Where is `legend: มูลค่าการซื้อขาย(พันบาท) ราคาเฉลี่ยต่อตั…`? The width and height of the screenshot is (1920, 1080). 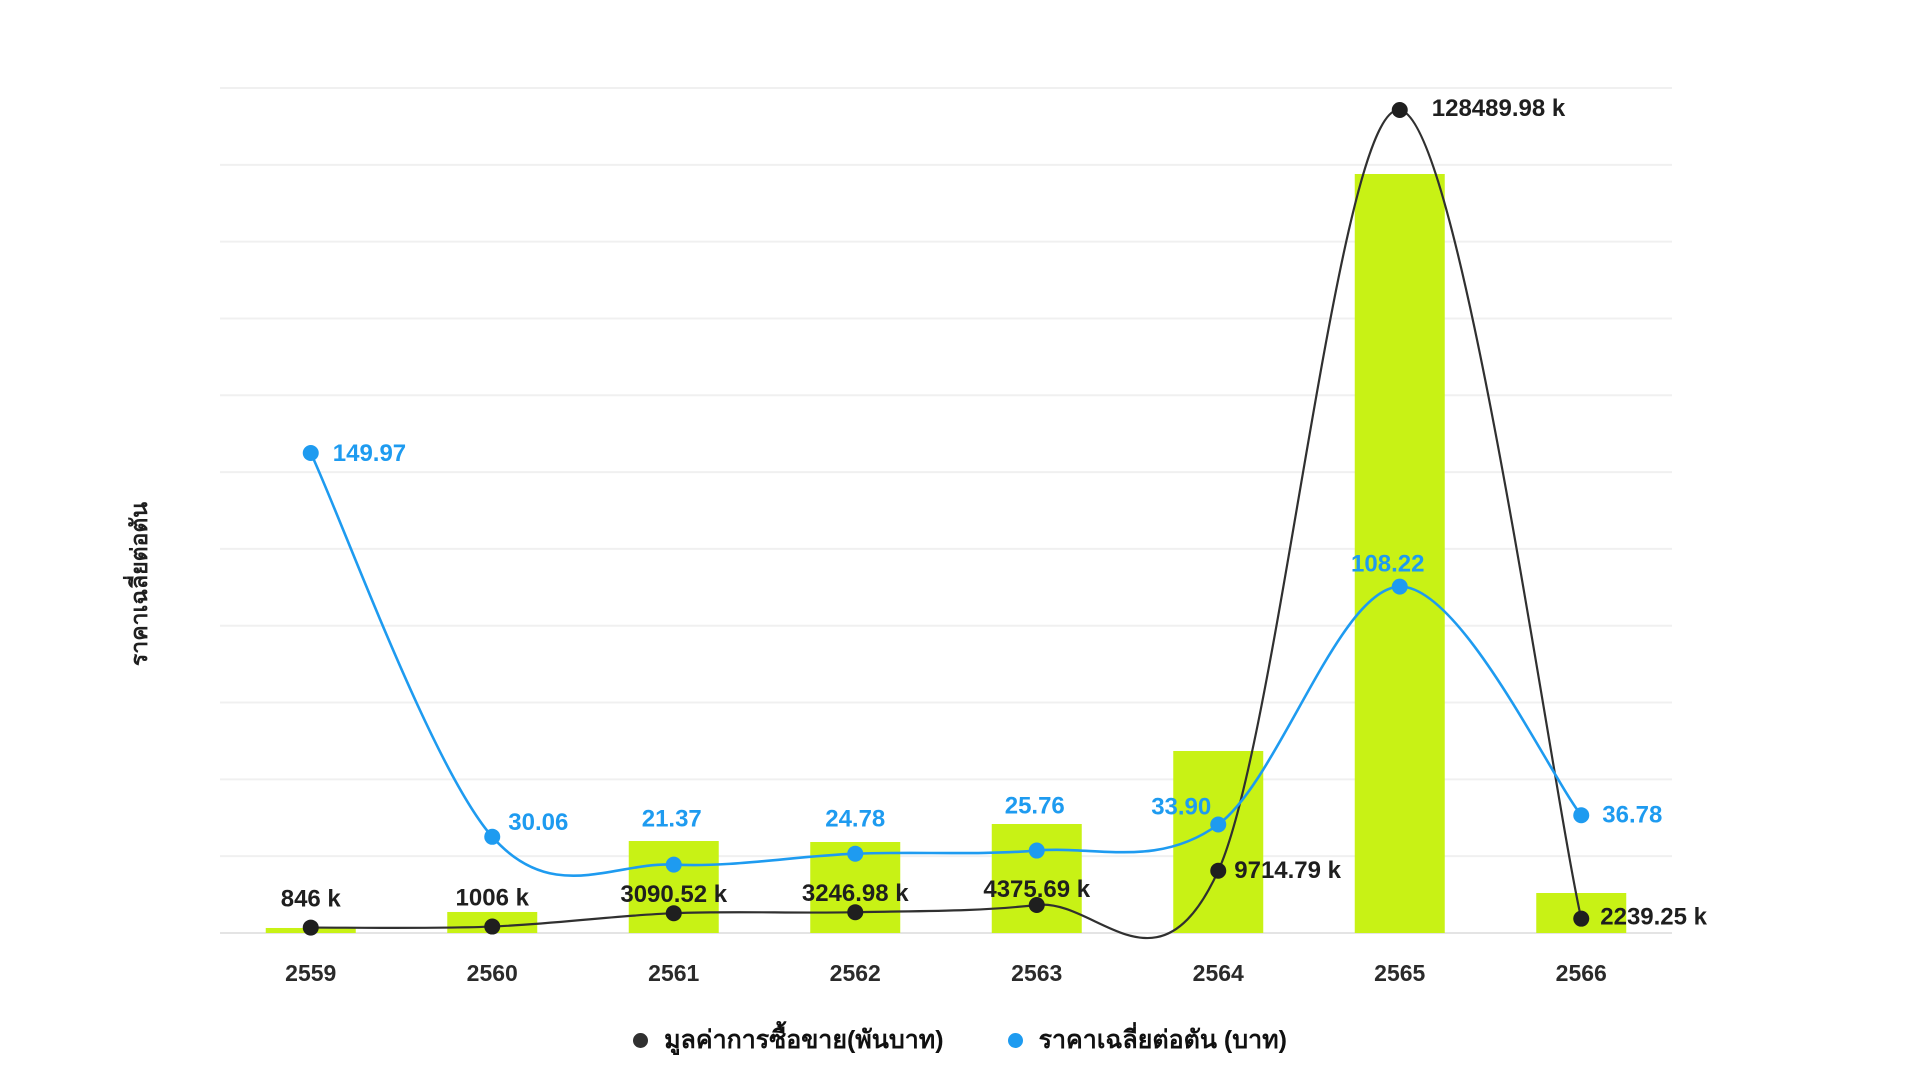
legend: มูลค่าการซื้อขาย(พันบาท) ราคาเฉลี่ยต่อตั… is located at coordinates (960, 1040).